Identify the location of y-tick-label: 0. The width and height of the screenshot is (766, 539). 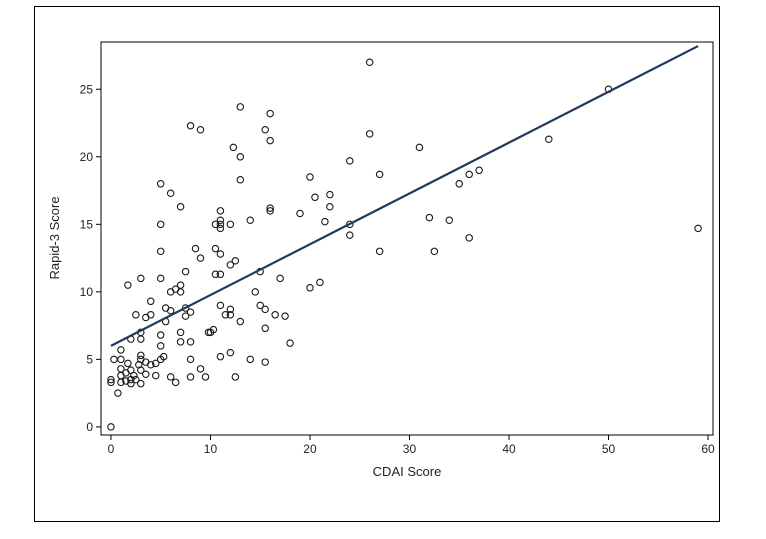
(89, 427).